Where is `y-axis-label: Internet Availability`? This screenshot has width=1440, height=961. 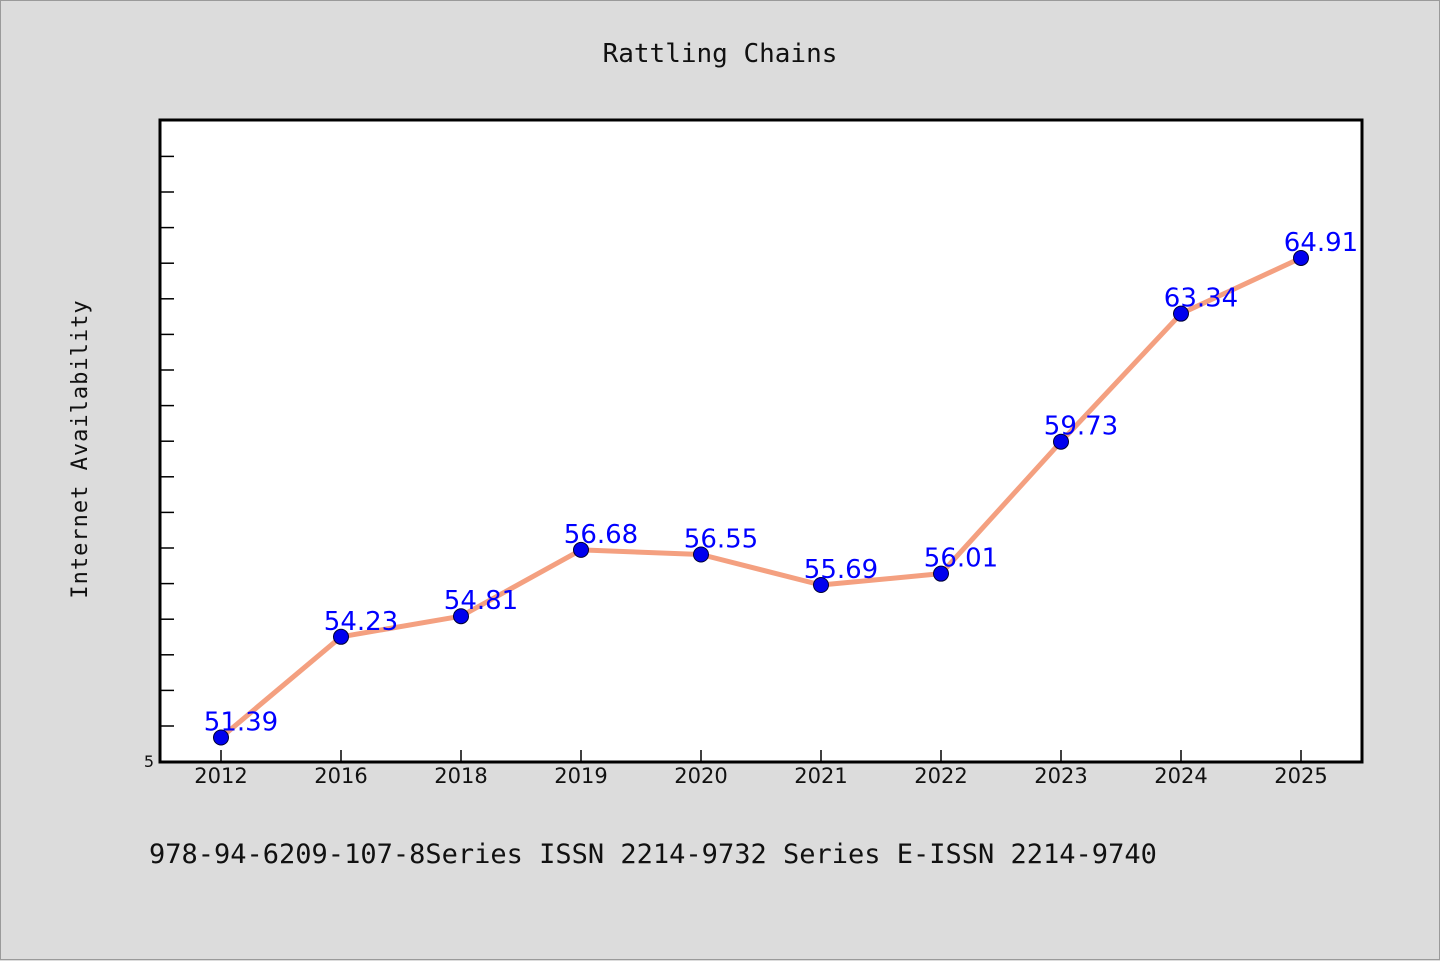 y-axis-label: Internet Availability is located at coordinates (80, 448).